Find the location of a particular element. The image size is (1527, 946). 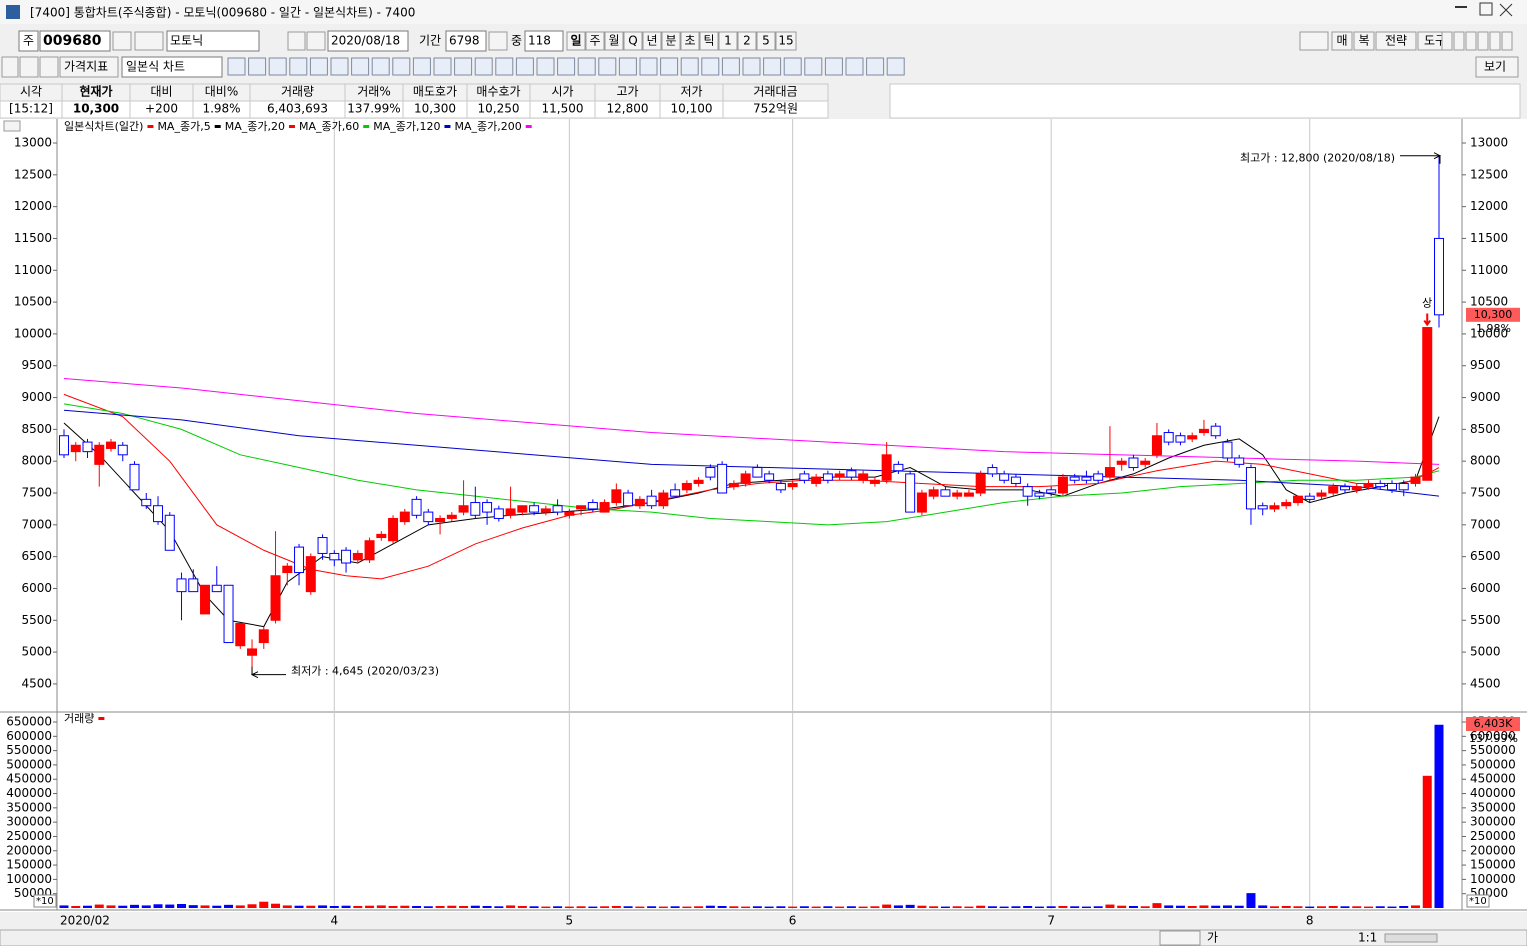

y-tick-label: 7000 is located at coordinates (36, 524).